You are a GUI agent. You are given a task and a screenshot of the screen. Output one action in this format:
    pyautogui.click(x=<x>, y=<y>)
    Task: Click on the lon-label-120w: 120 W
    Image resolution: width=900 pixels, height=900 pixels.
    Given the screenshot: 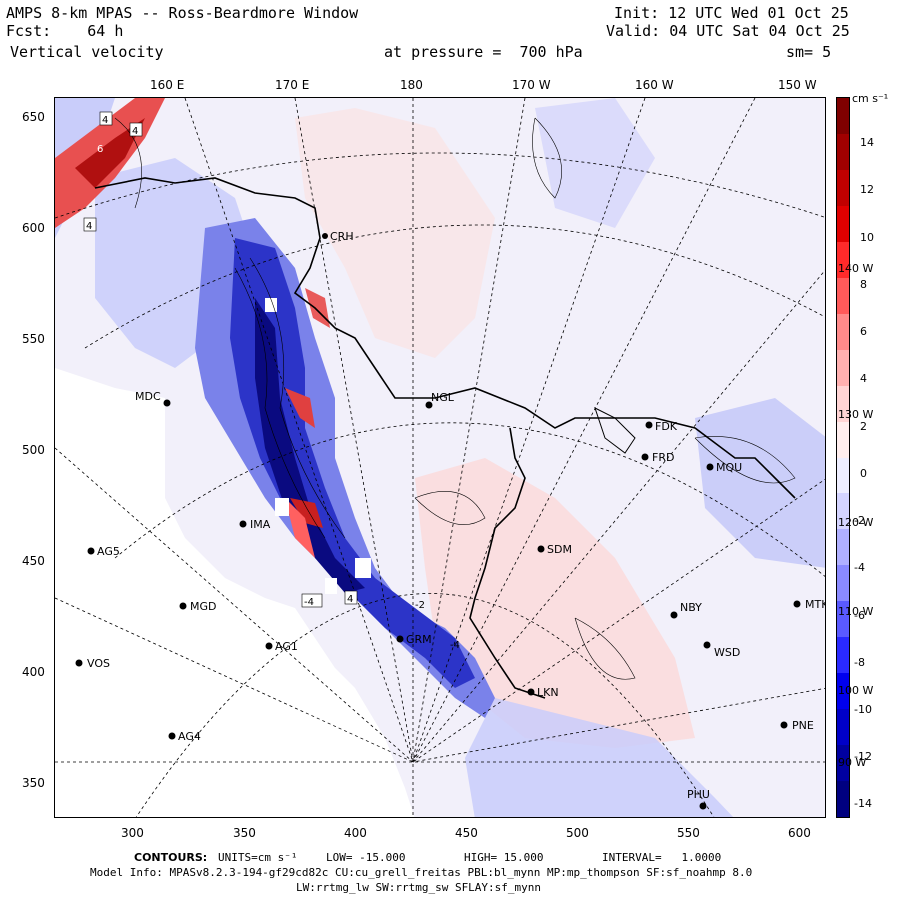 What is the action you would take?
    pyautogui.click(x=856, y=522)
    